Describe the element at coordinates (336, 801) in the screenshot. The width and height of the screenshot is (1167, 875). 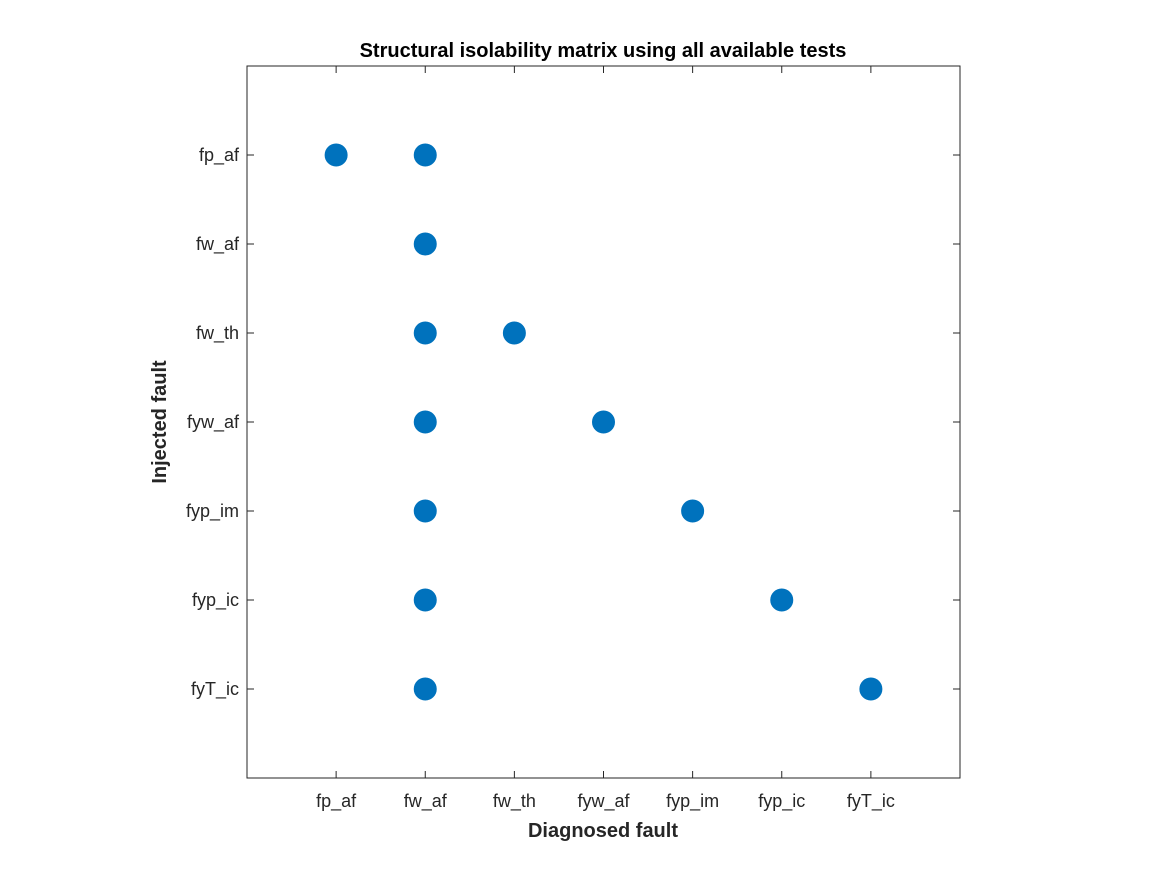
I see `x-tick-label: fp_af` at that location.